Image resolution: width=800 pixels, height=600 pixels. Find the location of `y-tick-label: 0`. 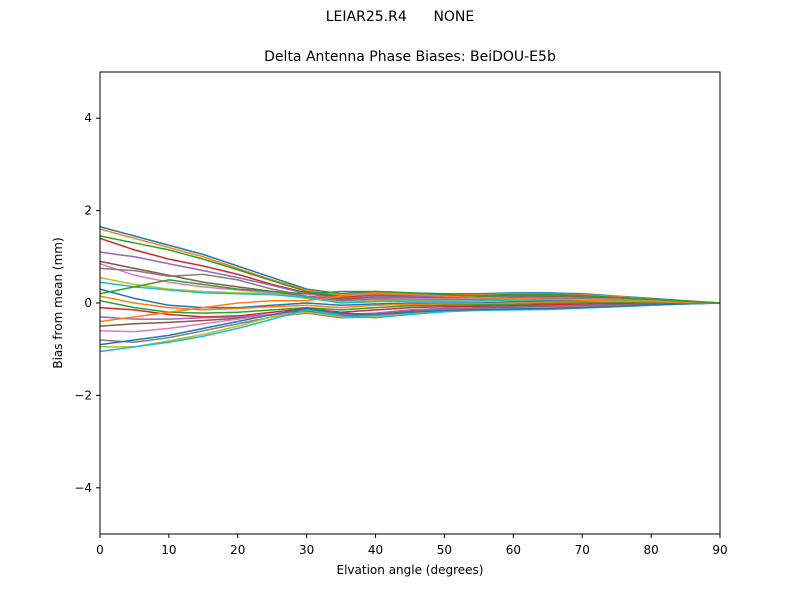

y-tick-label: 0 is located at coordinates (88, 303).